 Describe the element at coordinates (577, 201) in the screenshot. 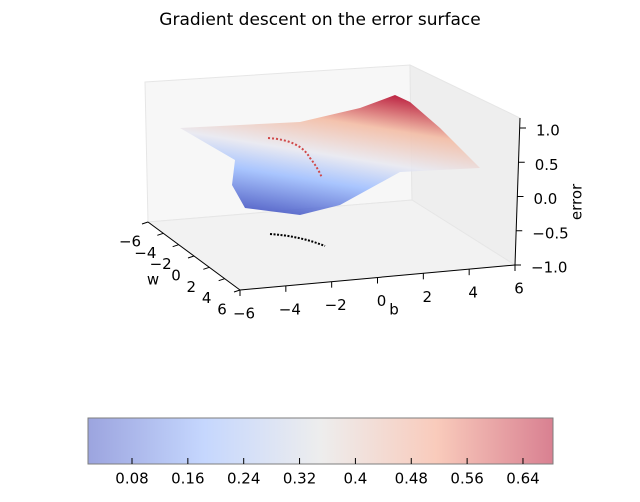

I see `z-axis-label: error` at that location.